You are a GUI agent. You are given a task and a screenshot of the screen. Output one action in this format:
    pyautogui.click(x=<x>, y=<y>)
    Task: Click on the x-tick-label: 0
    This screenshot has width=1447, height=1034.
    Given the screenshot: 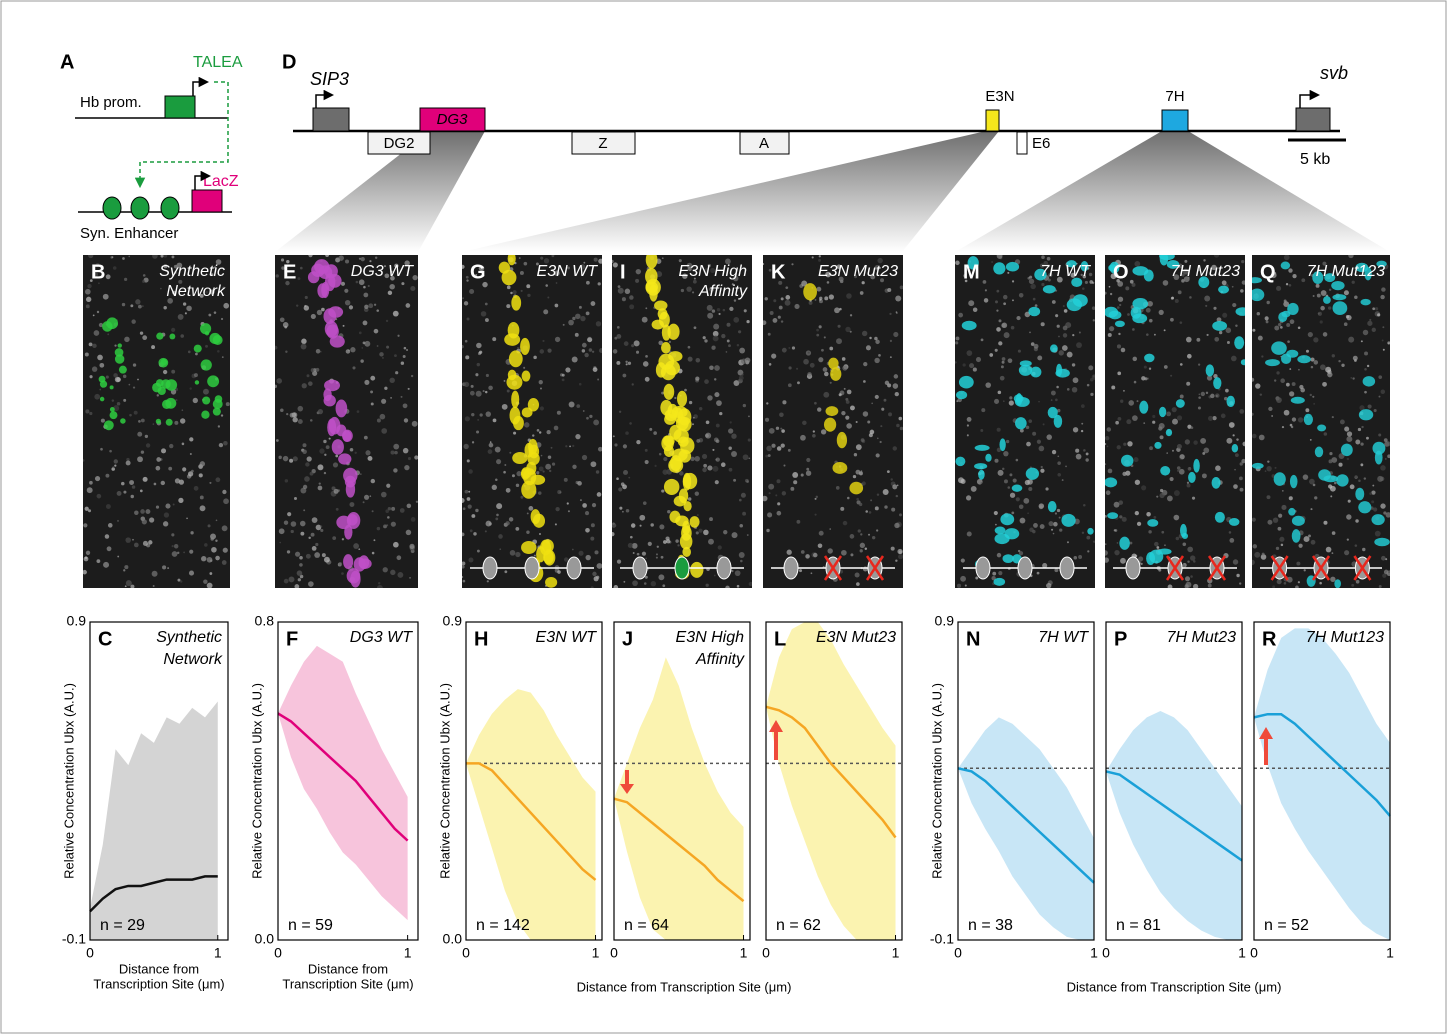 What is the action you would take?
    pyautogui.click(x=90, y=953)
    